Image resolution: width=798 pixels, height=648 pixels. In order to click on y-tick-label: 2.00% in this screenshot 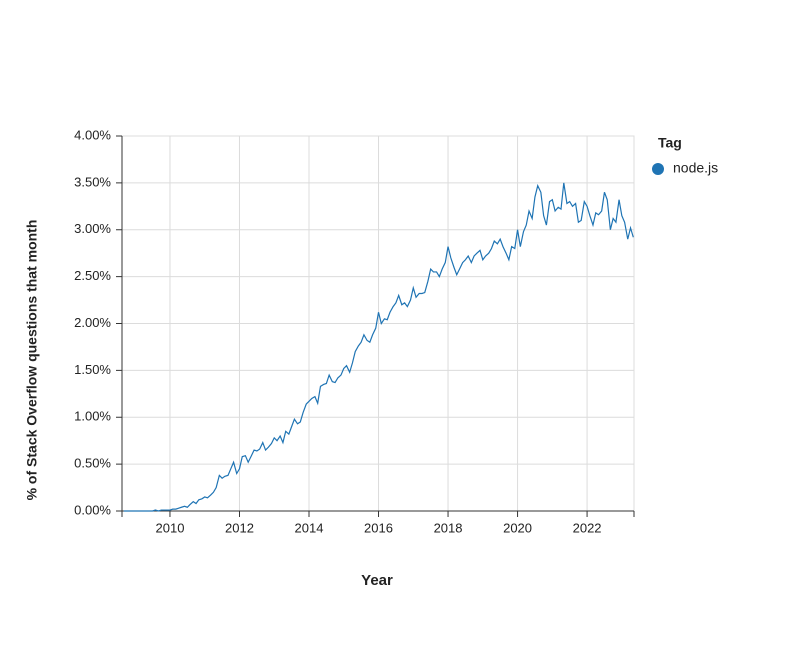, I will do `click(92, 322)`.